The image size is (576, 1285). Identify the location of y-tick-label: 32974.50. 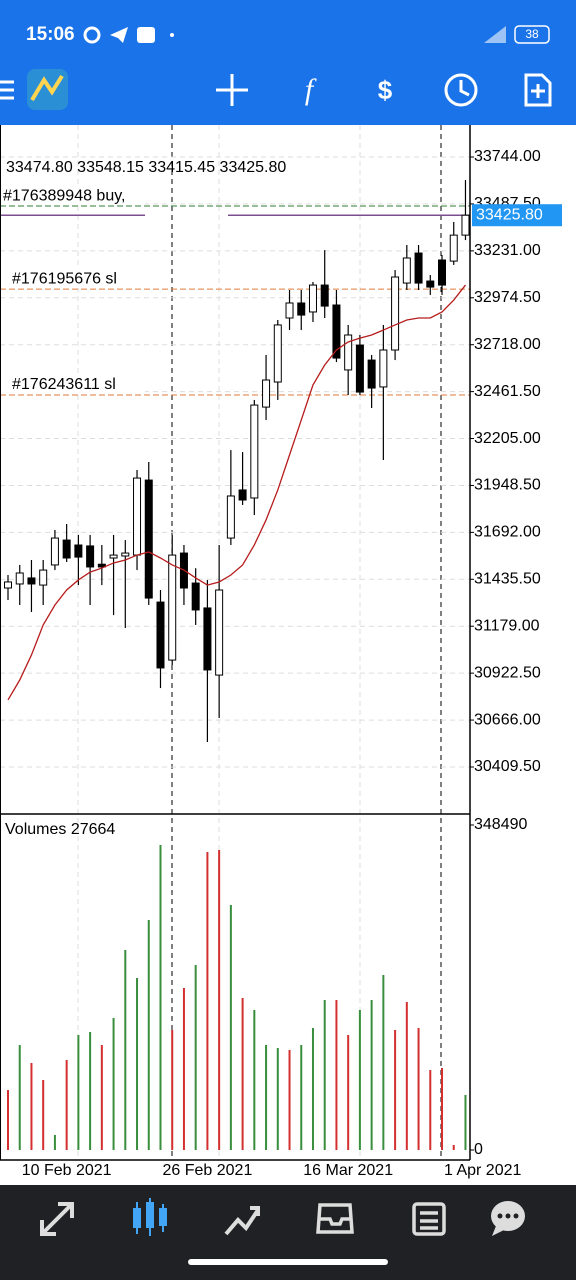
(507, 297).